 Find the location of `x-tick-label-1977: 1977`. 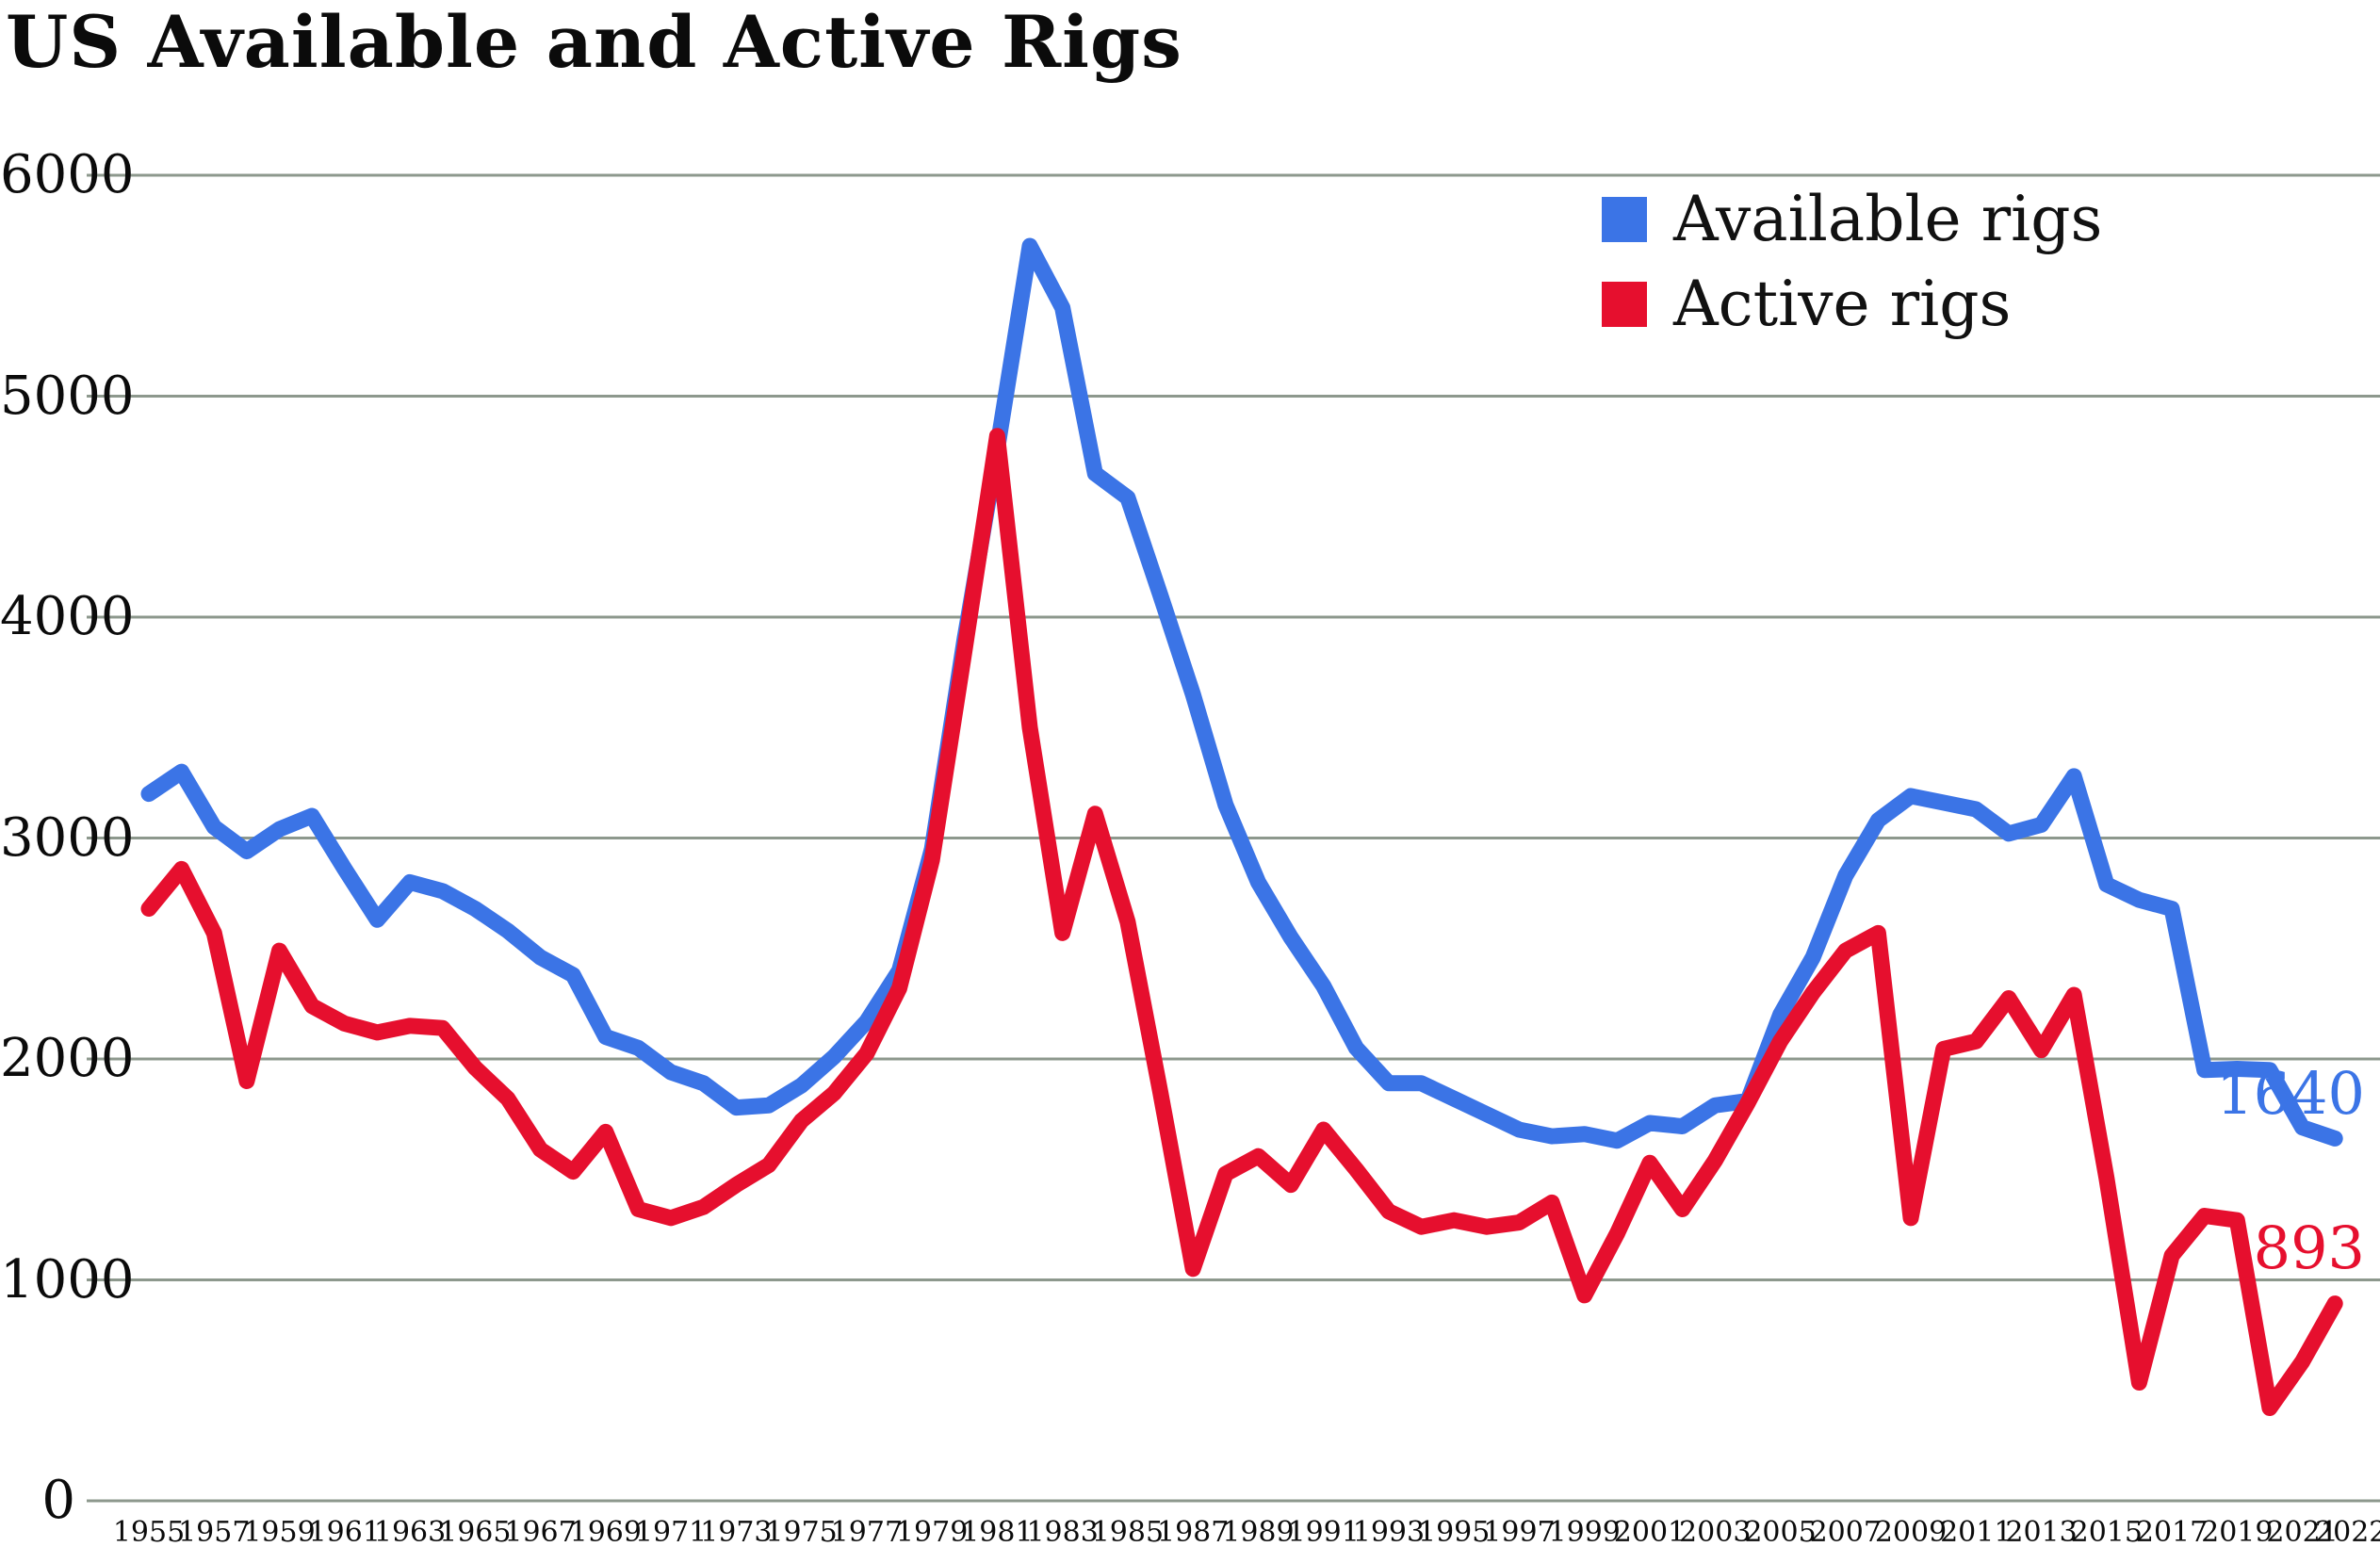

x-tick-label-1977: 1977 is located at coordinates (867, 1532).